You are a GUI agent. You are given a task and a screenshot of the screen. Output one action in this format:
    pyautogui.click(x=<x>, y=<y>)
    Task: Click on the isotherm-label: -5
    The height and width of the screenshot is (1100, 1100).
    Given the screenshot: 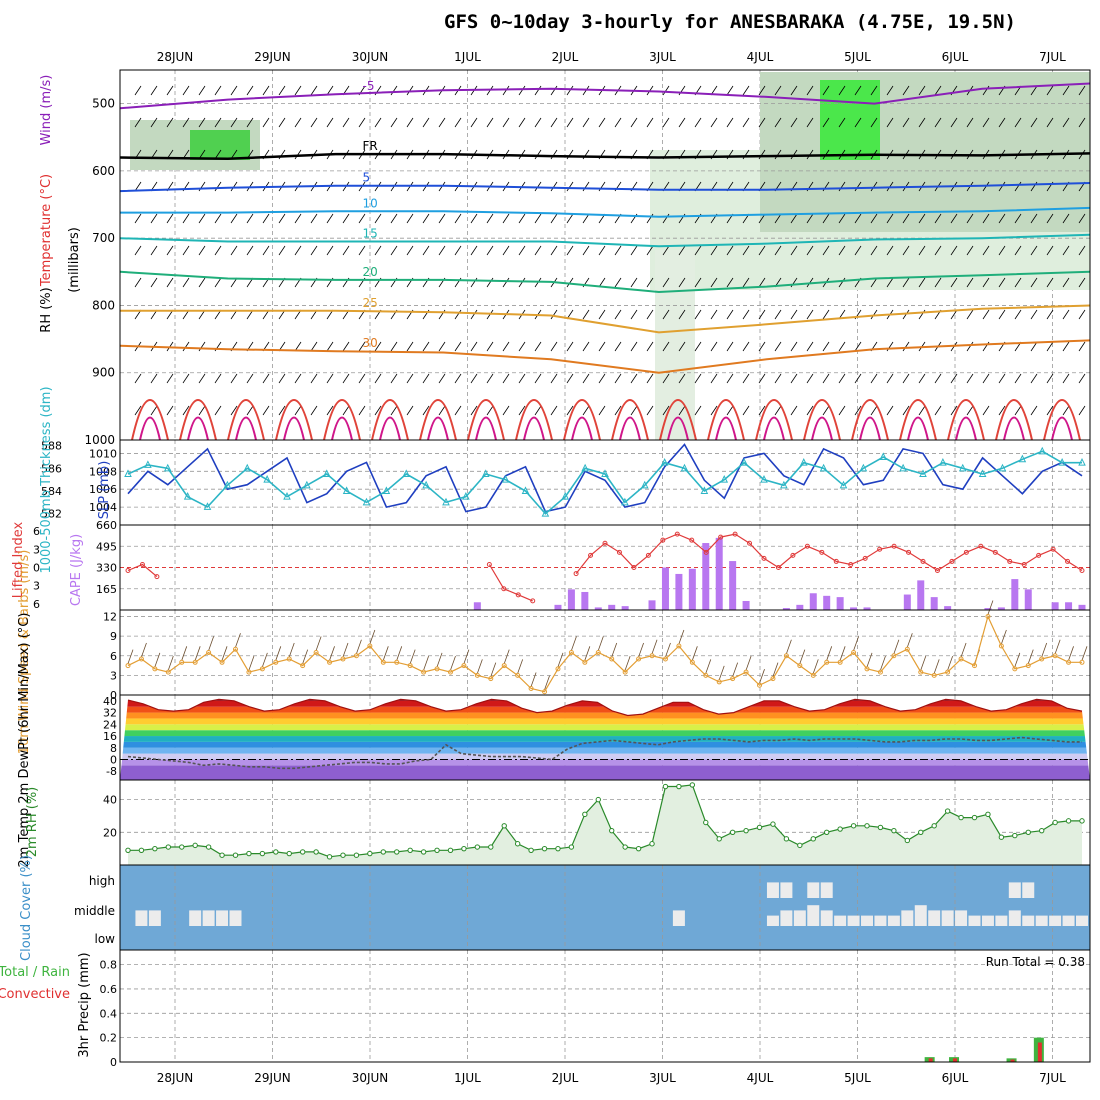 What is the action you would take?
    pyautogui.click(x=369, y=86)
    